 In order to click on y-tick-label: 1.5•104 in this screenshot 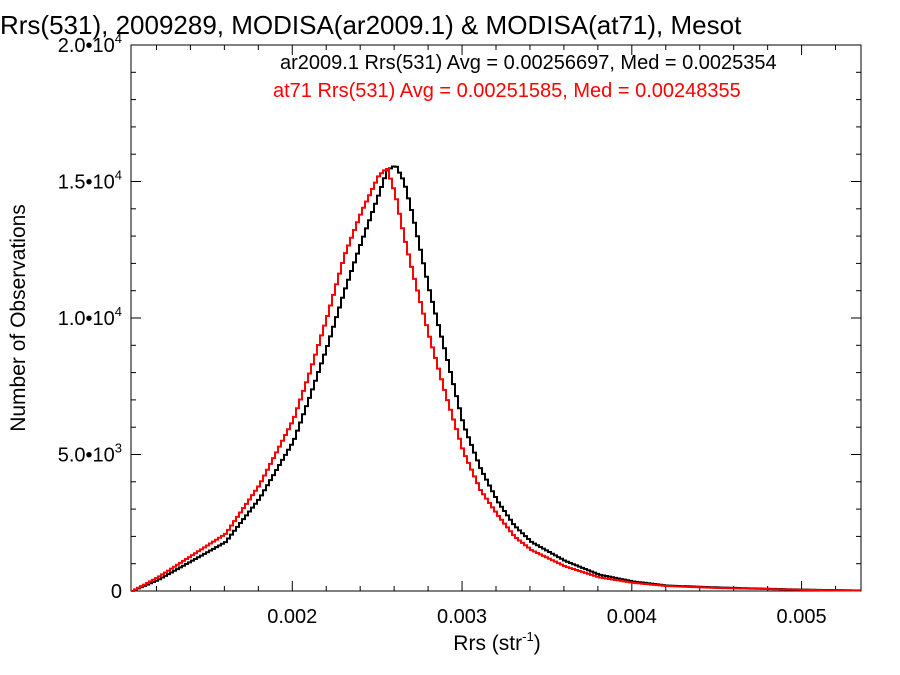, I will do `click(90, 181)`.